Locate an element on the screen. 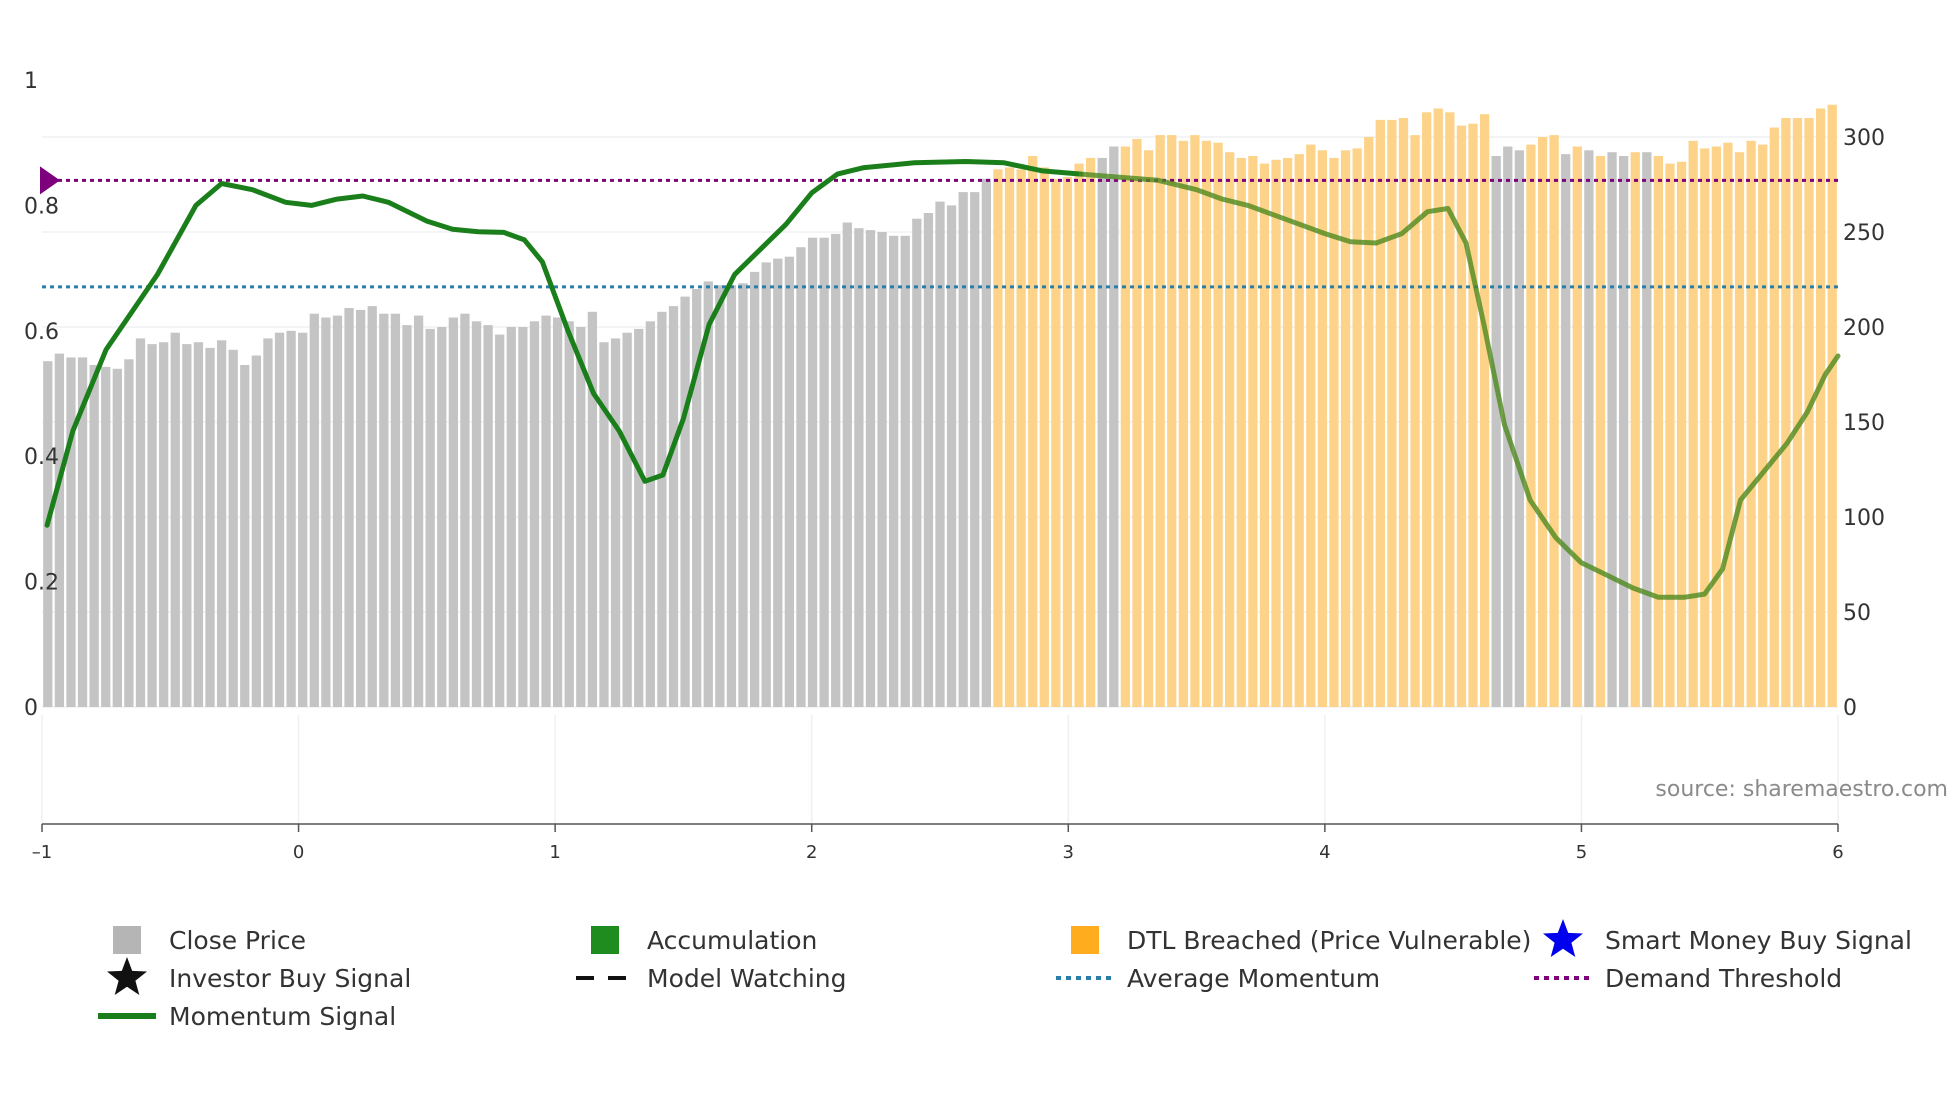  legend-label: Investor Buy Signal is located at coordinates (290, 978).